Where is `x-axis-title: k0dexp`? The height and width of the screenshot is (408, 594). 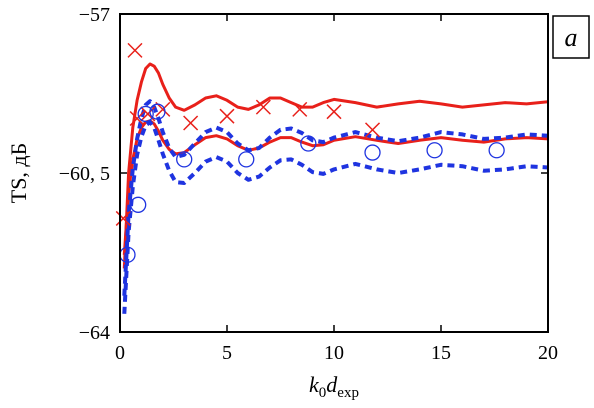 x-axis-title: k0dexp is located at coordinates (334, 386).